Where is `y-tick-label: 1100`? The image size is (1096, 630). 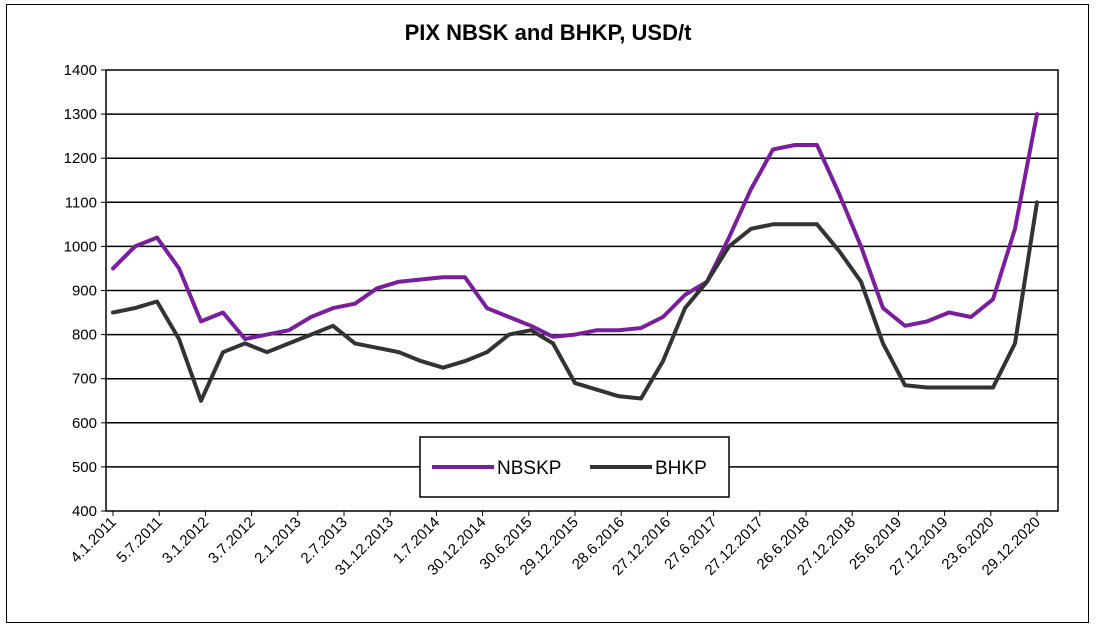 y-tick-label: 1100 is located at coordinates (81, 202).